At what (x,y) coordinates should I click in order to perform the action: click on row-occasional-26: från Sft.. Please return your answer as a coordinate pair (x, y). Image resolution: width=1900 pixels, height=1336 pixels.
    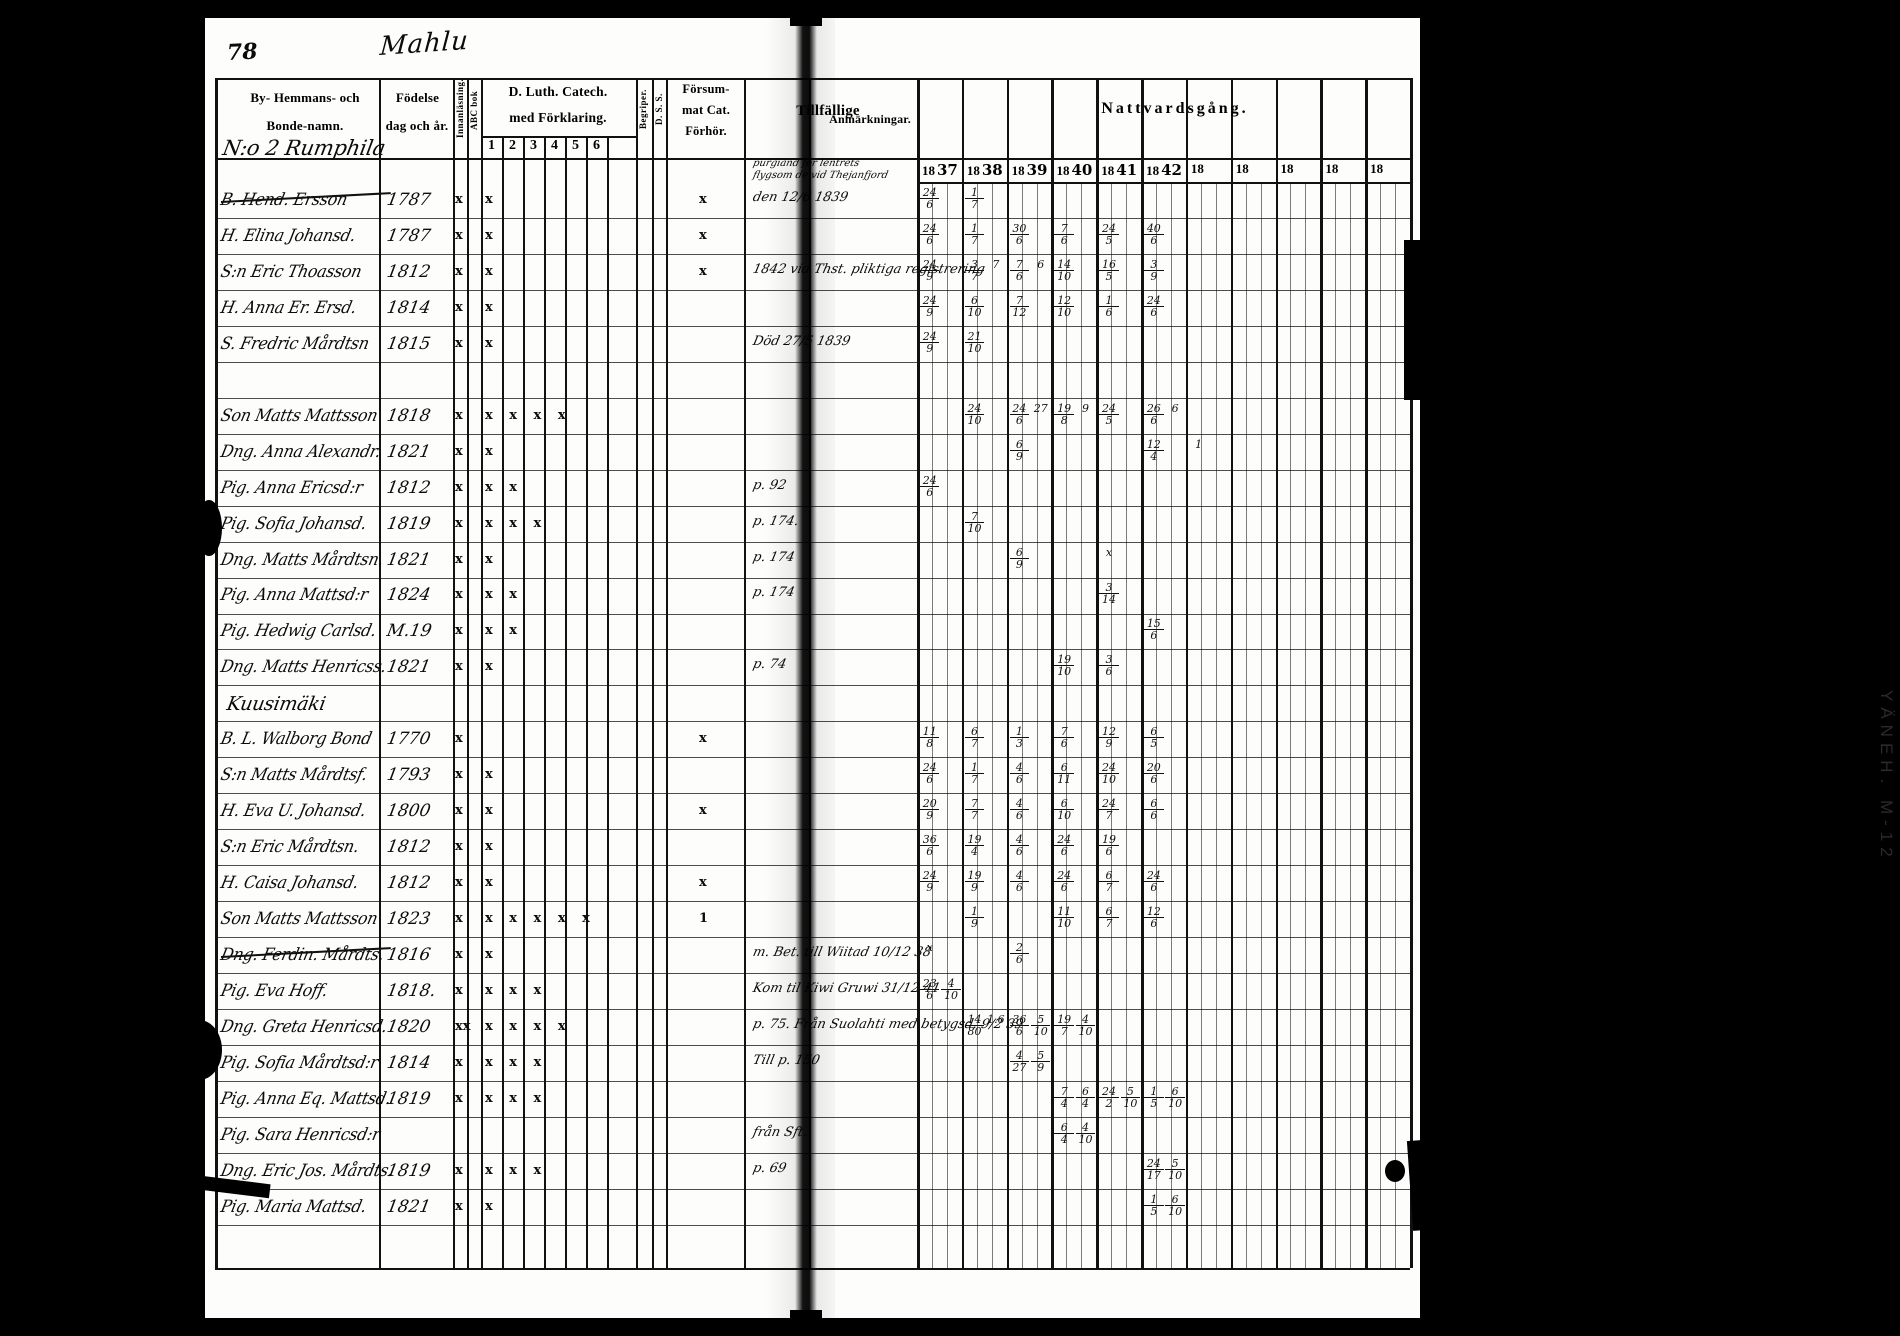
    Looking at the image, I should click on (780, 1132).